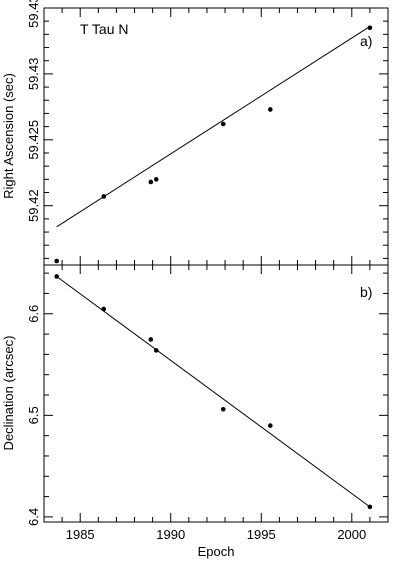  What do you see at coordinates (216, 534) in the screenshot?
I see `panel-b-x-tick-labels: 1985 1990 1995 2000` at bounding box center [216, 534].